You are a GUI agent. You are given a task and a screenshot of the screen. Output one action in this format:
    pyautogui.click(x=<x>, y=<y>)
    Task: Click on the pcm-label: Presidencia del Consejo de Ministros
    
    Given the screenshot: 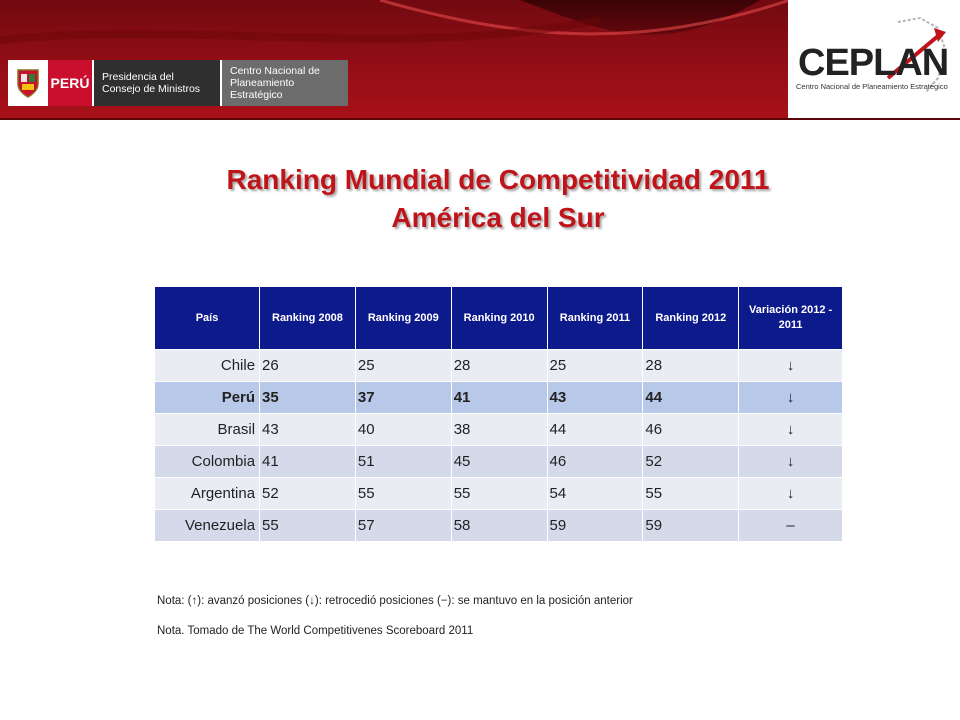 What is the action you would take?
    pyautogui.click(x=156, y=83)
    